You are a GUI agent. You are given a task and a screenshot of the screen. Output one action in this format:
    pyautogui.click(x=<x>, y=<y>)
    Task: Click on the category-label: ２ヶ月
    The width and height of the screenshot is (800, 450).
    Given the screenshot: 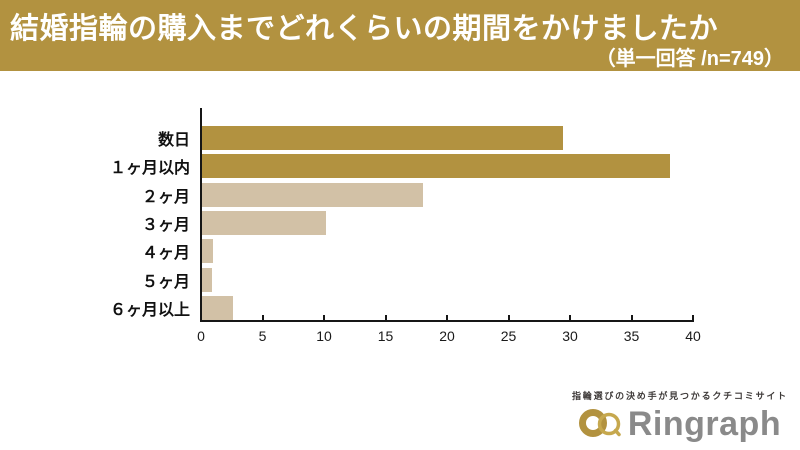 What is the action you would take?
    pyautogui.click(x=165, y=197)
    